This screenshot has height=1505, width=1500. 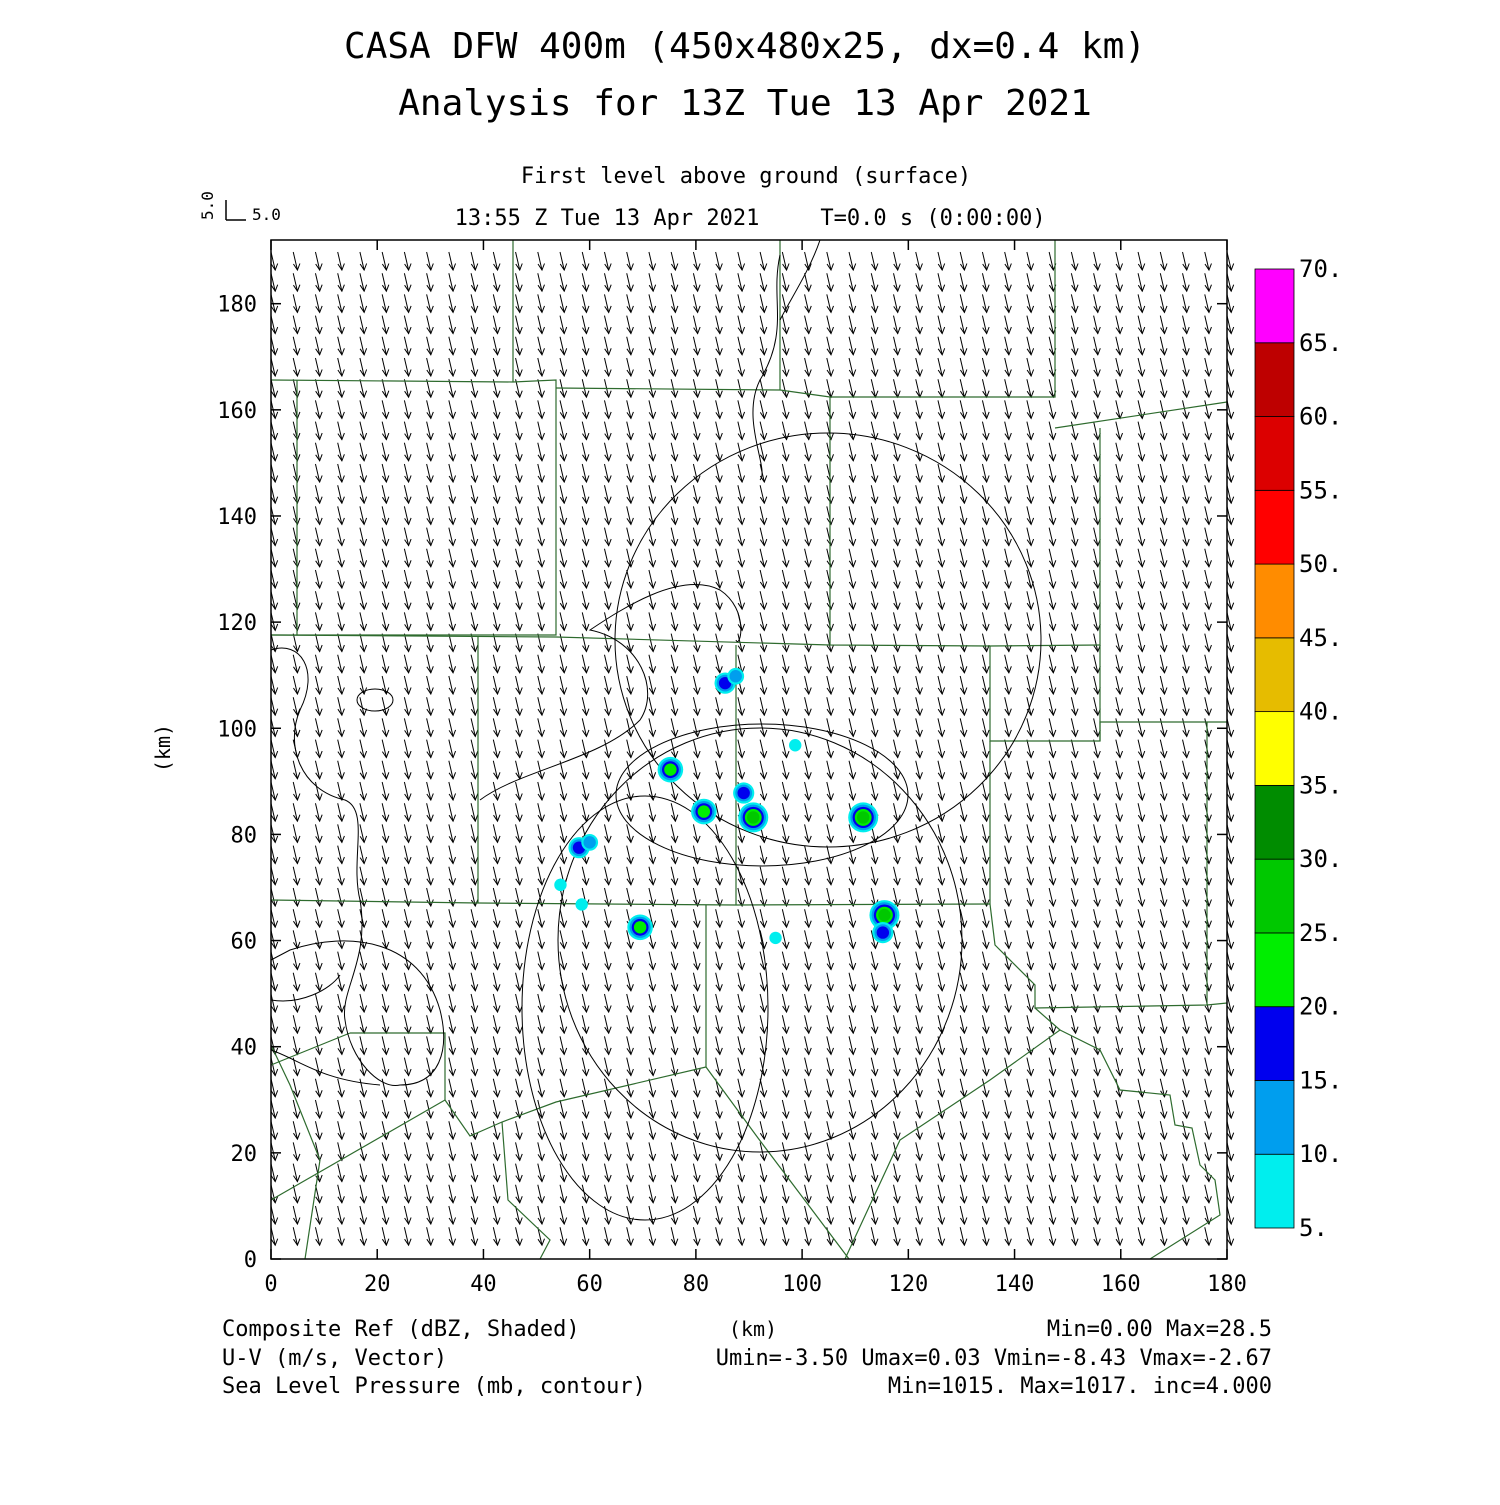 I want to click on reflectivity-cell-core, so click(x=795, y=745).